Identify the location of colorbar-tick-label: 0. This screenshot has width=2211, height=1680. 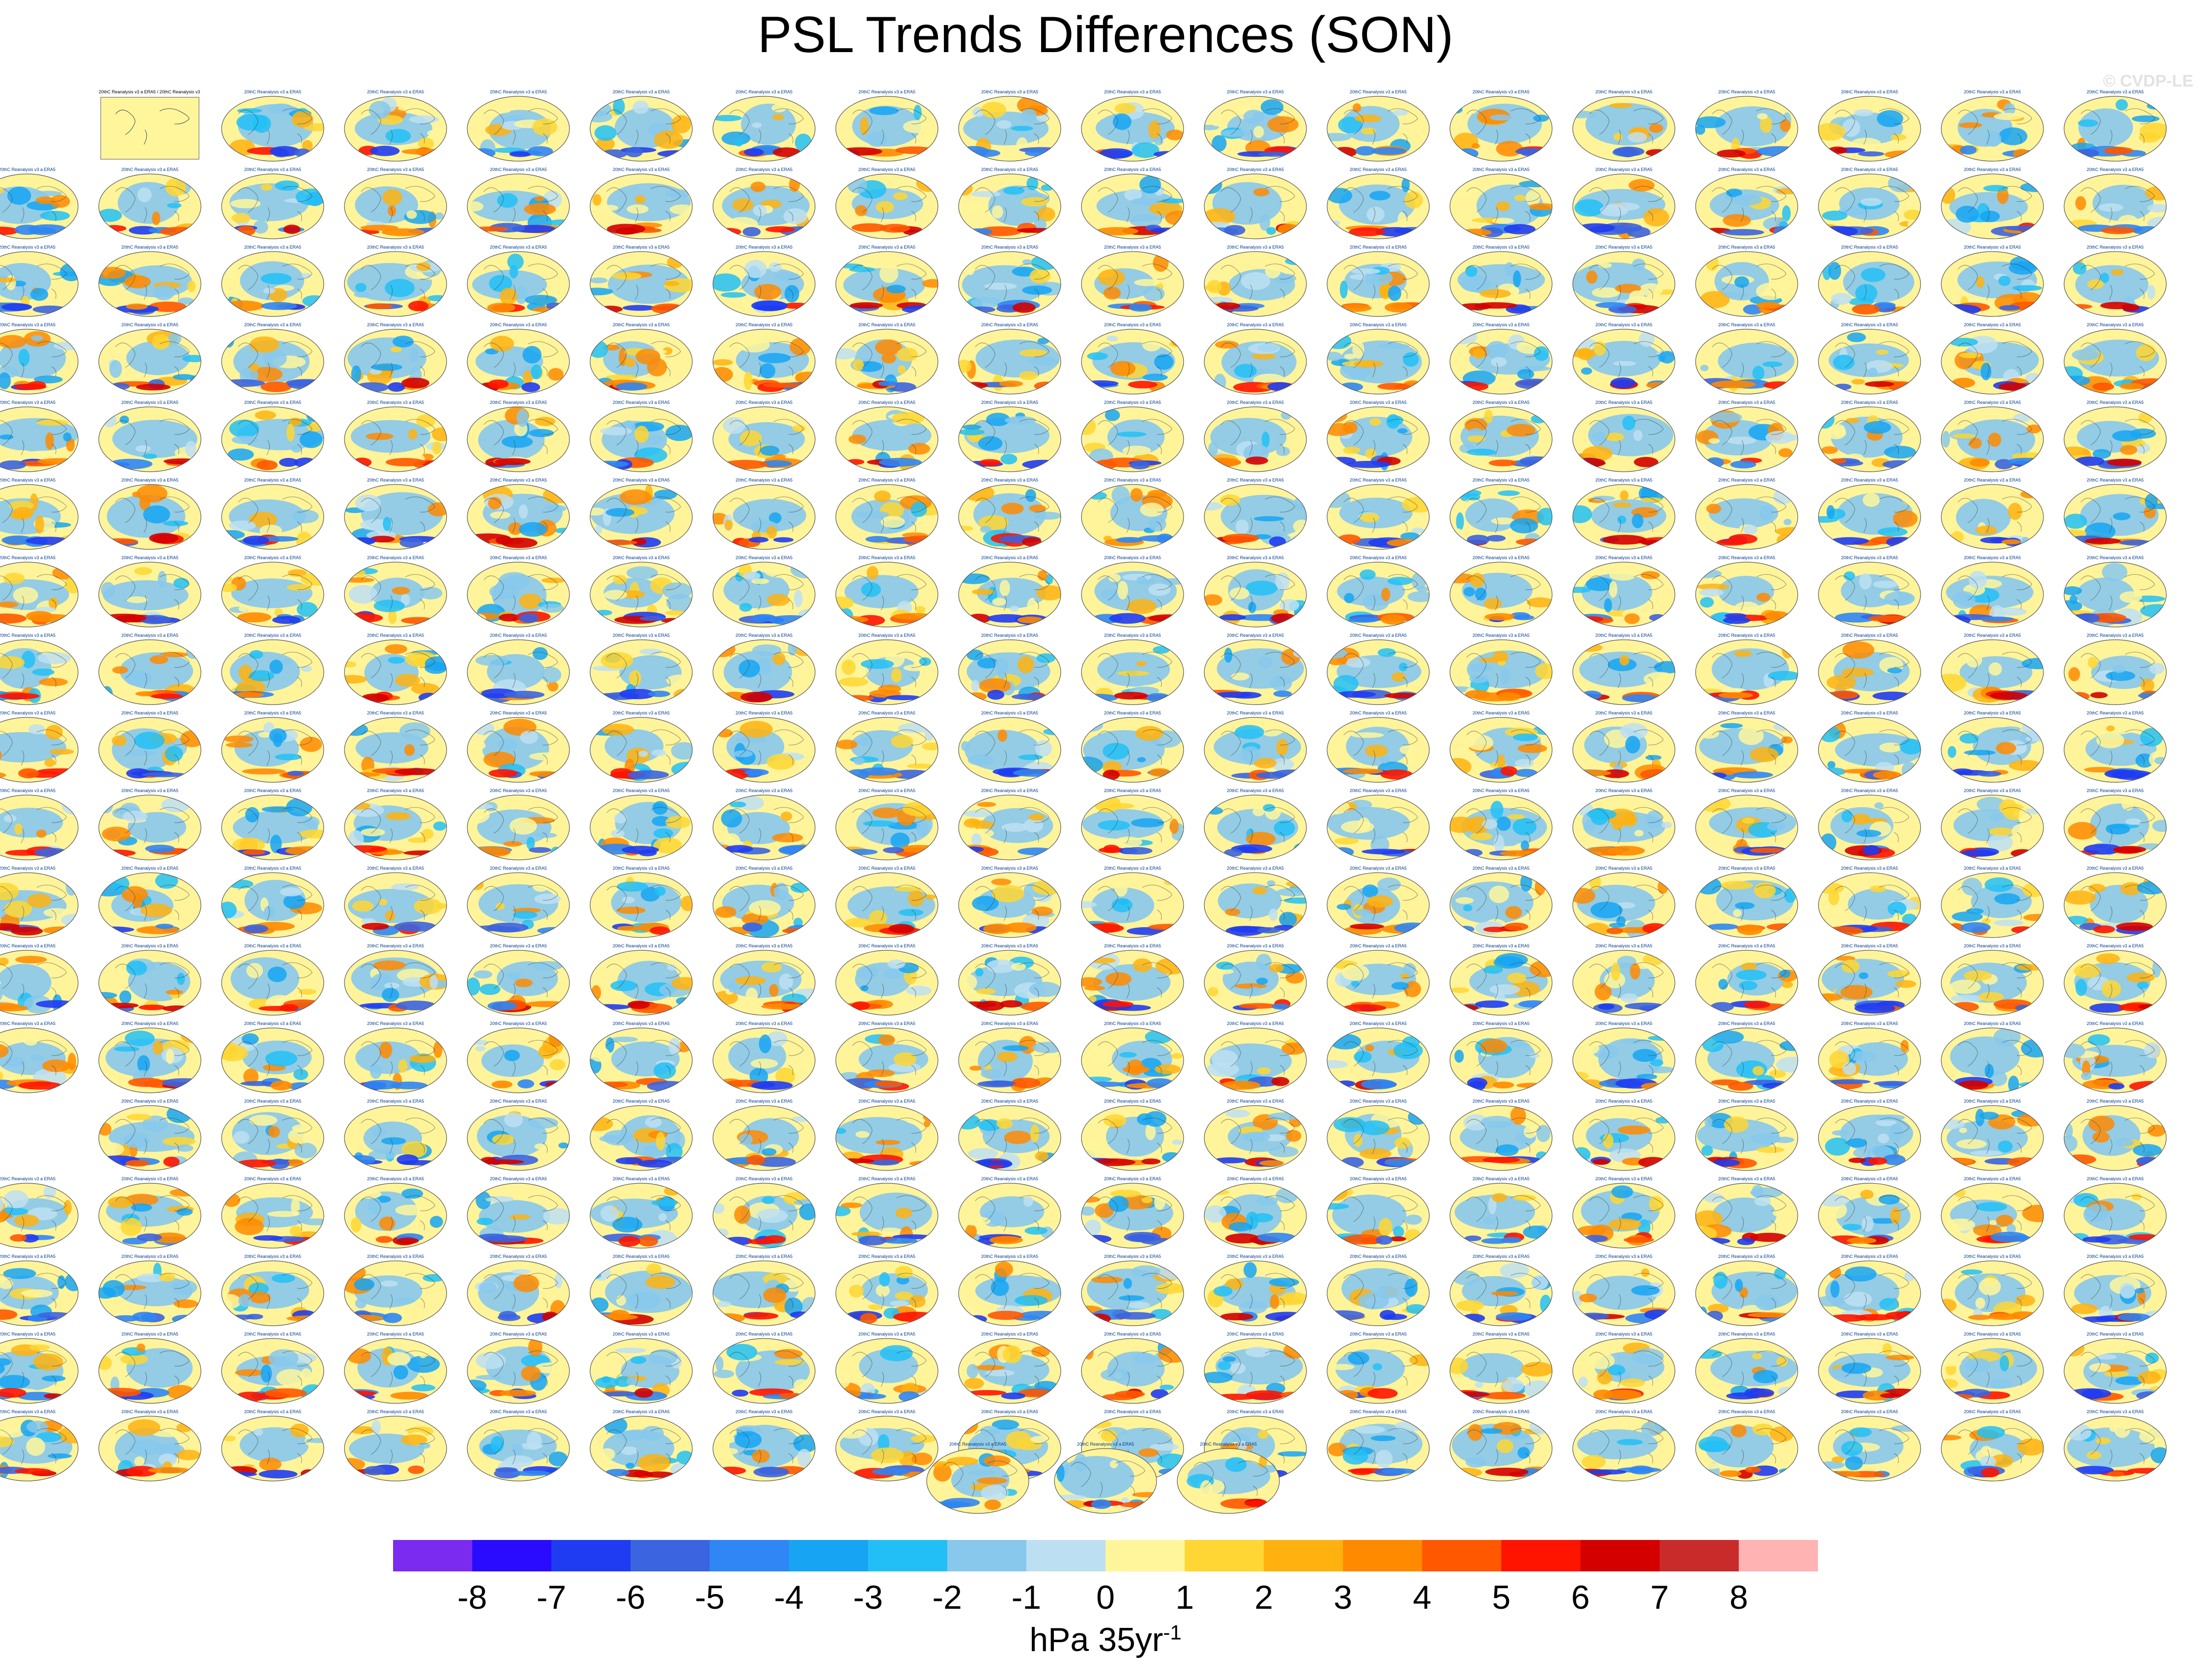
(1105, 1598).